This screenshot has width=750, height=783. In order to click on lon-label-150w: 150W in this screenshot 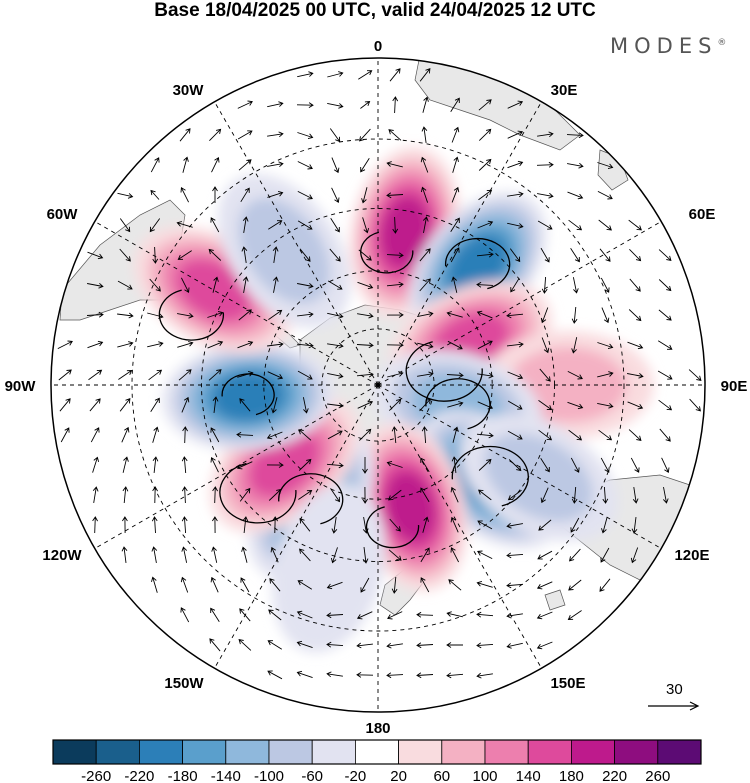, I will do `click(184, 683)`.